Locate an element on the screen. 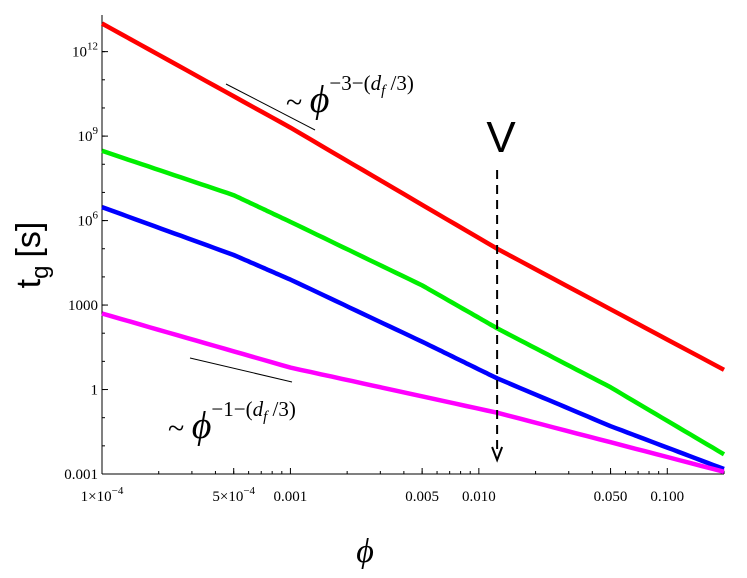 The height and width of the screenshot is (578, 747). x-axis-title: ϕ is located at coordinates (365, 551).